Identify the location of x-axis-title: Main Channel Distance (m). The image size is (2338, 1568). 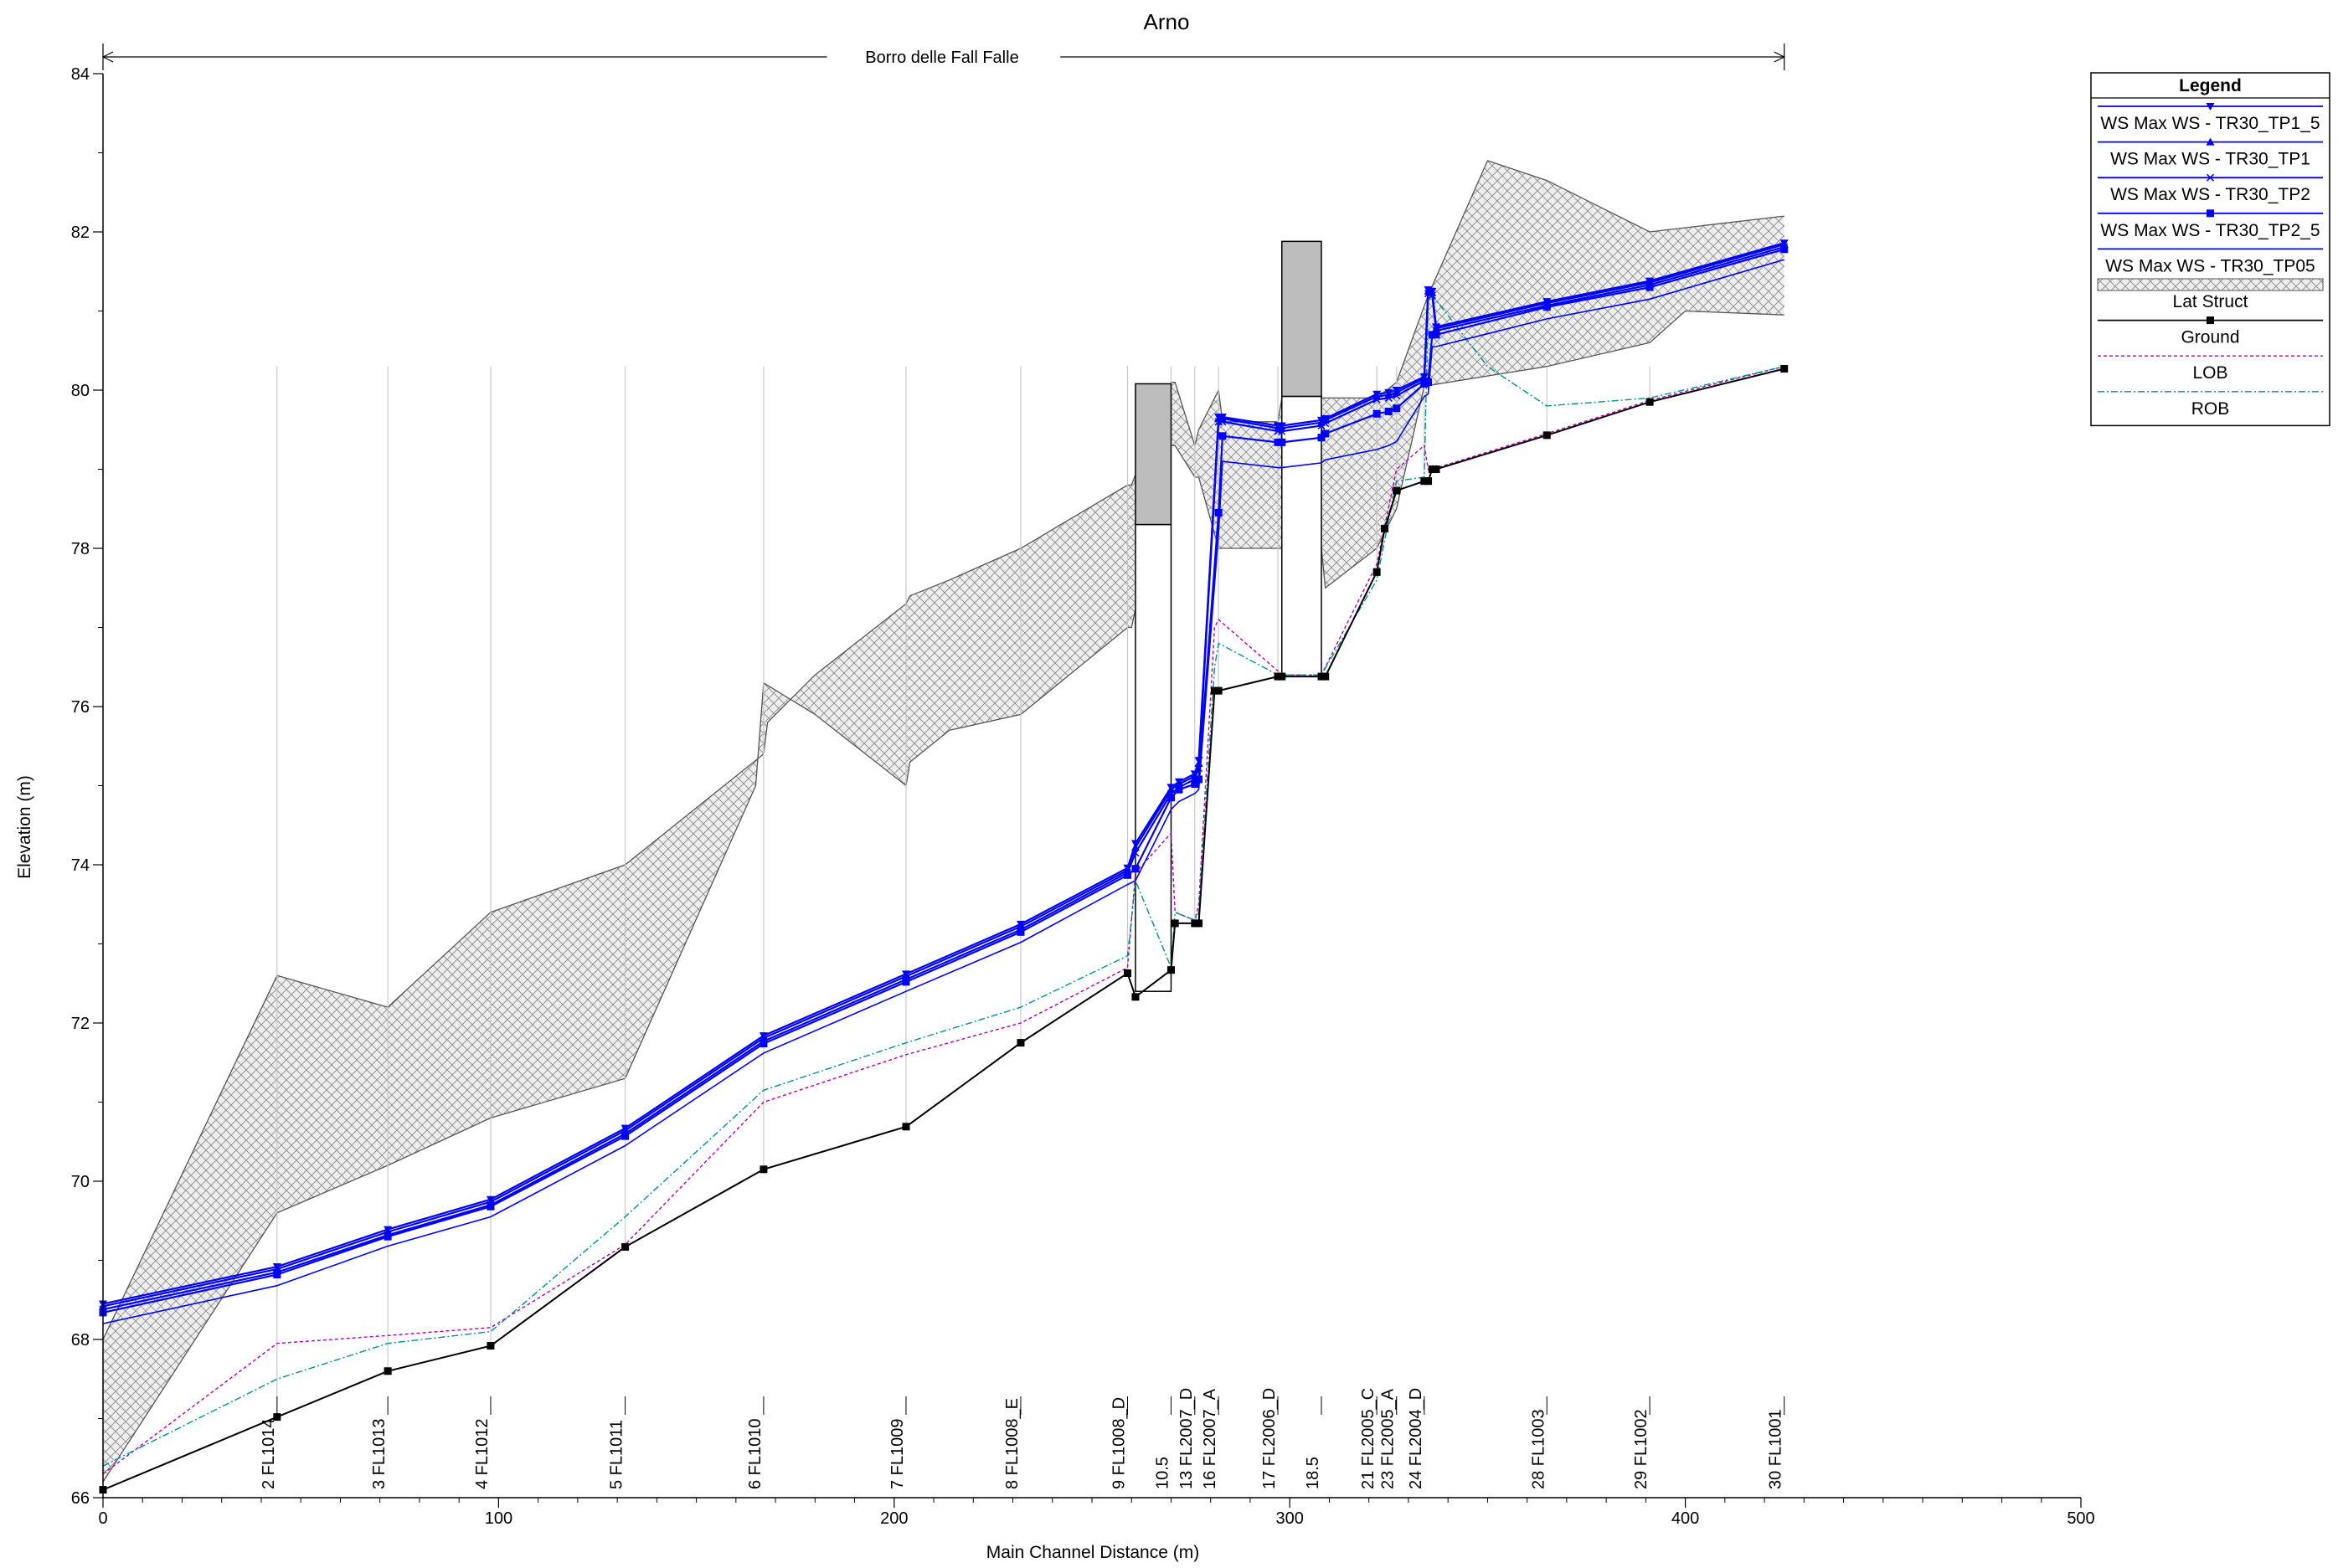
(1093, 1552).